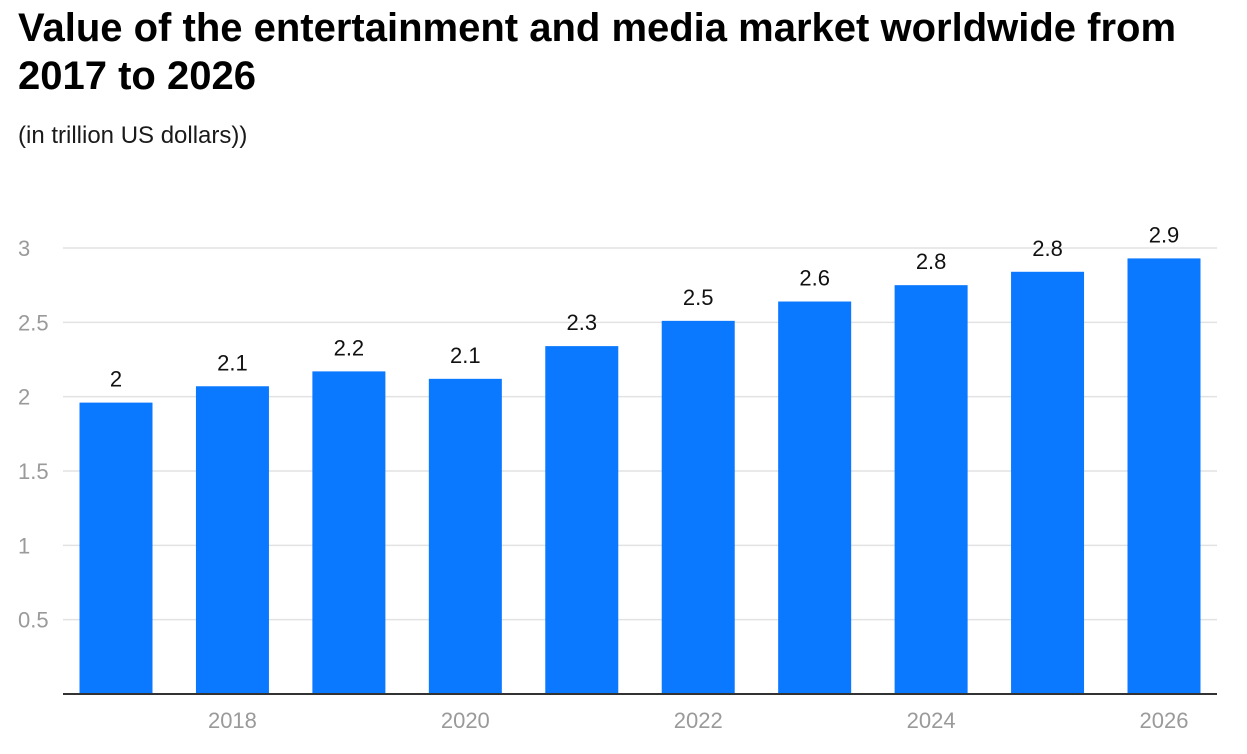 The image size is (1247, 754). I want to click on data-label: 2.6, so click(814, 278).